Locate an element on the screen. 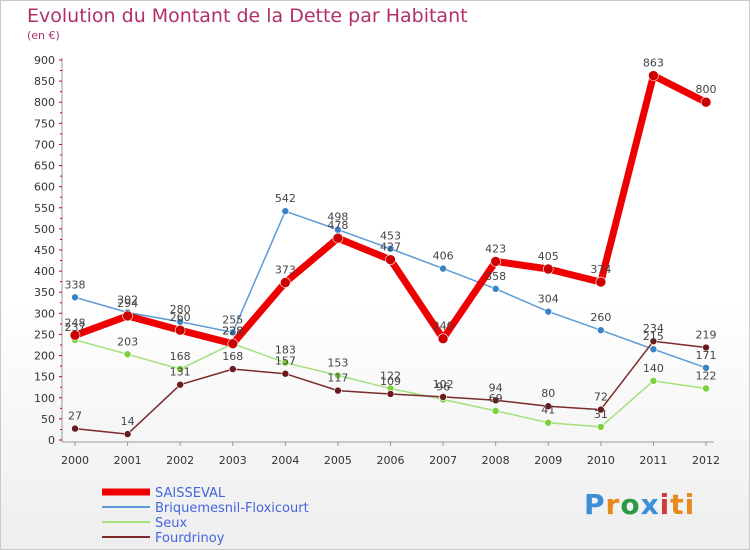 This screenshot has width=750, height=550. y-tick-label: 450 is located at coordinates (44, 250).